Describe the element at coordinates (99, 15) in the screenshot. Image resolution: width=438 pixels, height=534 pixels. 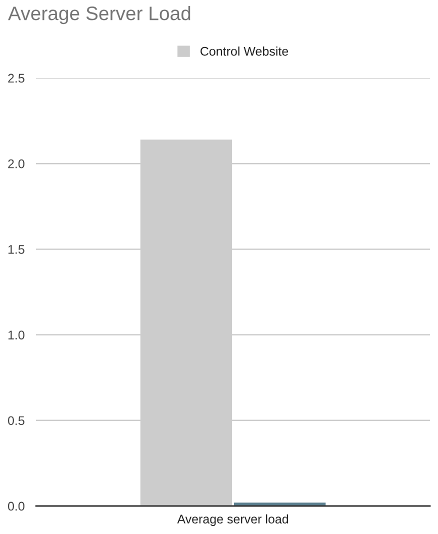
I see `chart-title: Average Server Load` at that location.